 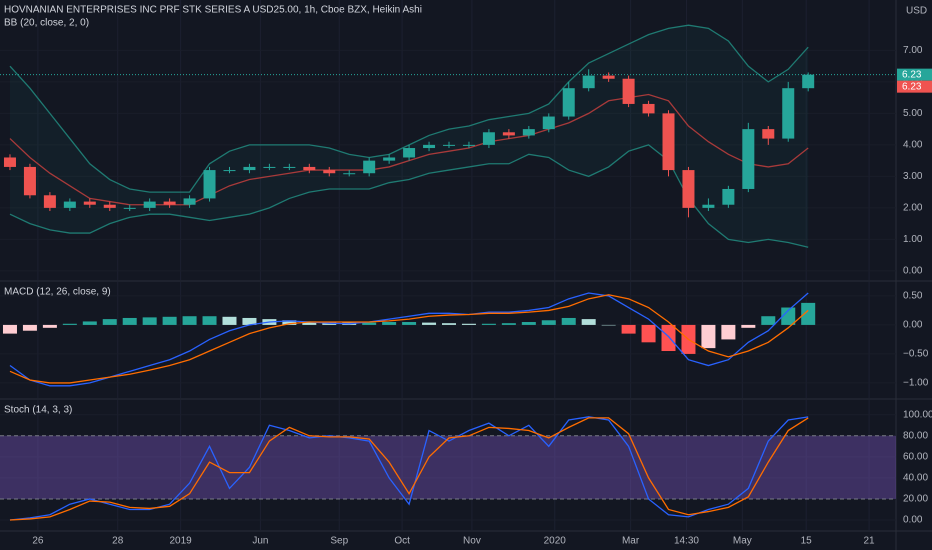 What do you see at coordinates (686, 541) in the screenshot?
I see `x-tick-label: 14:30` at bounding box center [686, 541].